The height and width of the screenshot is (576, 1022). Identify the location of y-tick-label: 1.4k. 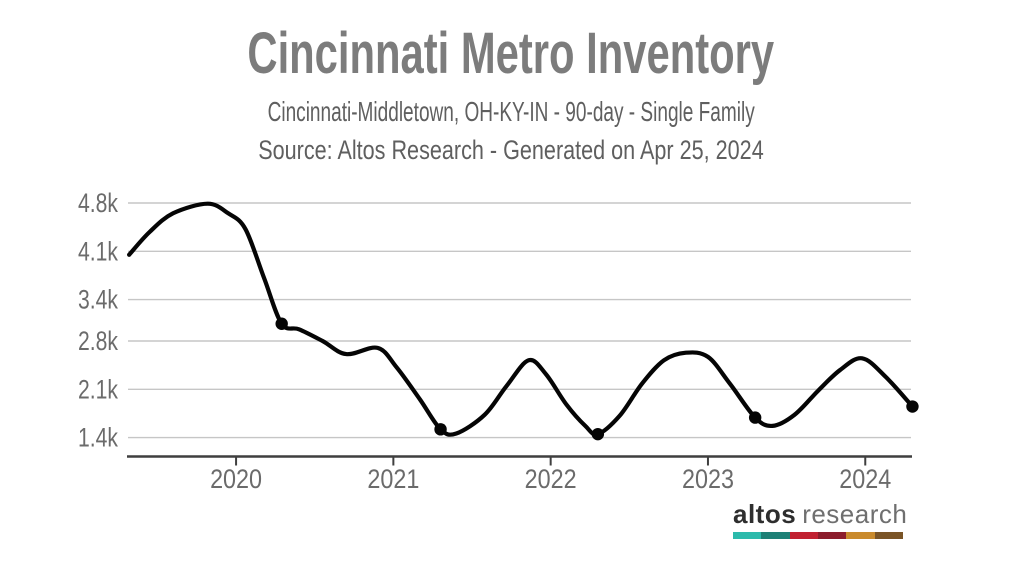
(98, 438).